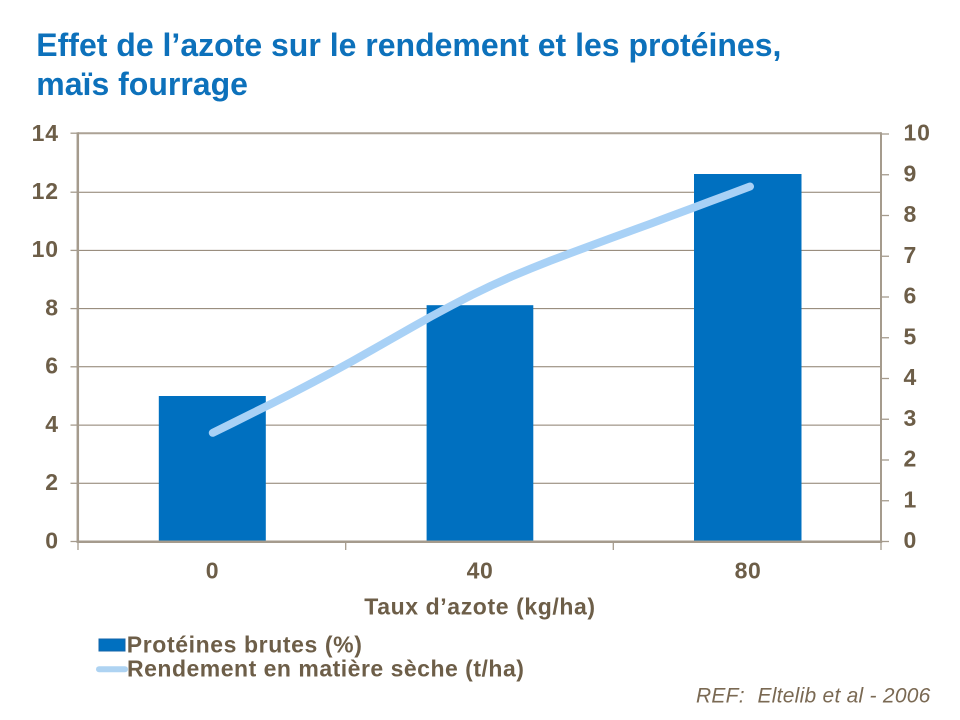 This screenshot has width=960, height=720. I want to click on svg-text: Taux d’azote (kg/ha), so click(479, 607).